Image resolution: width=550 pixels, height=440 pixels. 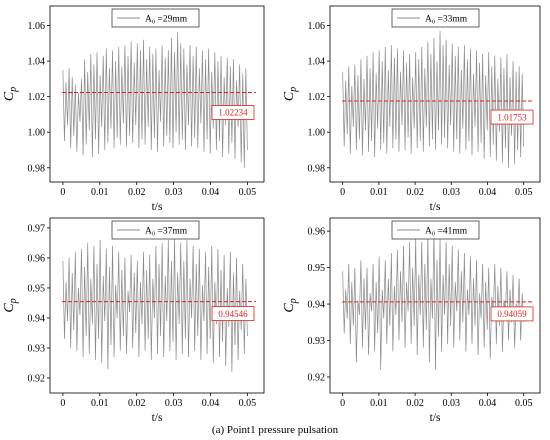 I want to click on mean-annotation-label: 0.94546, so click(x=233, y=314).